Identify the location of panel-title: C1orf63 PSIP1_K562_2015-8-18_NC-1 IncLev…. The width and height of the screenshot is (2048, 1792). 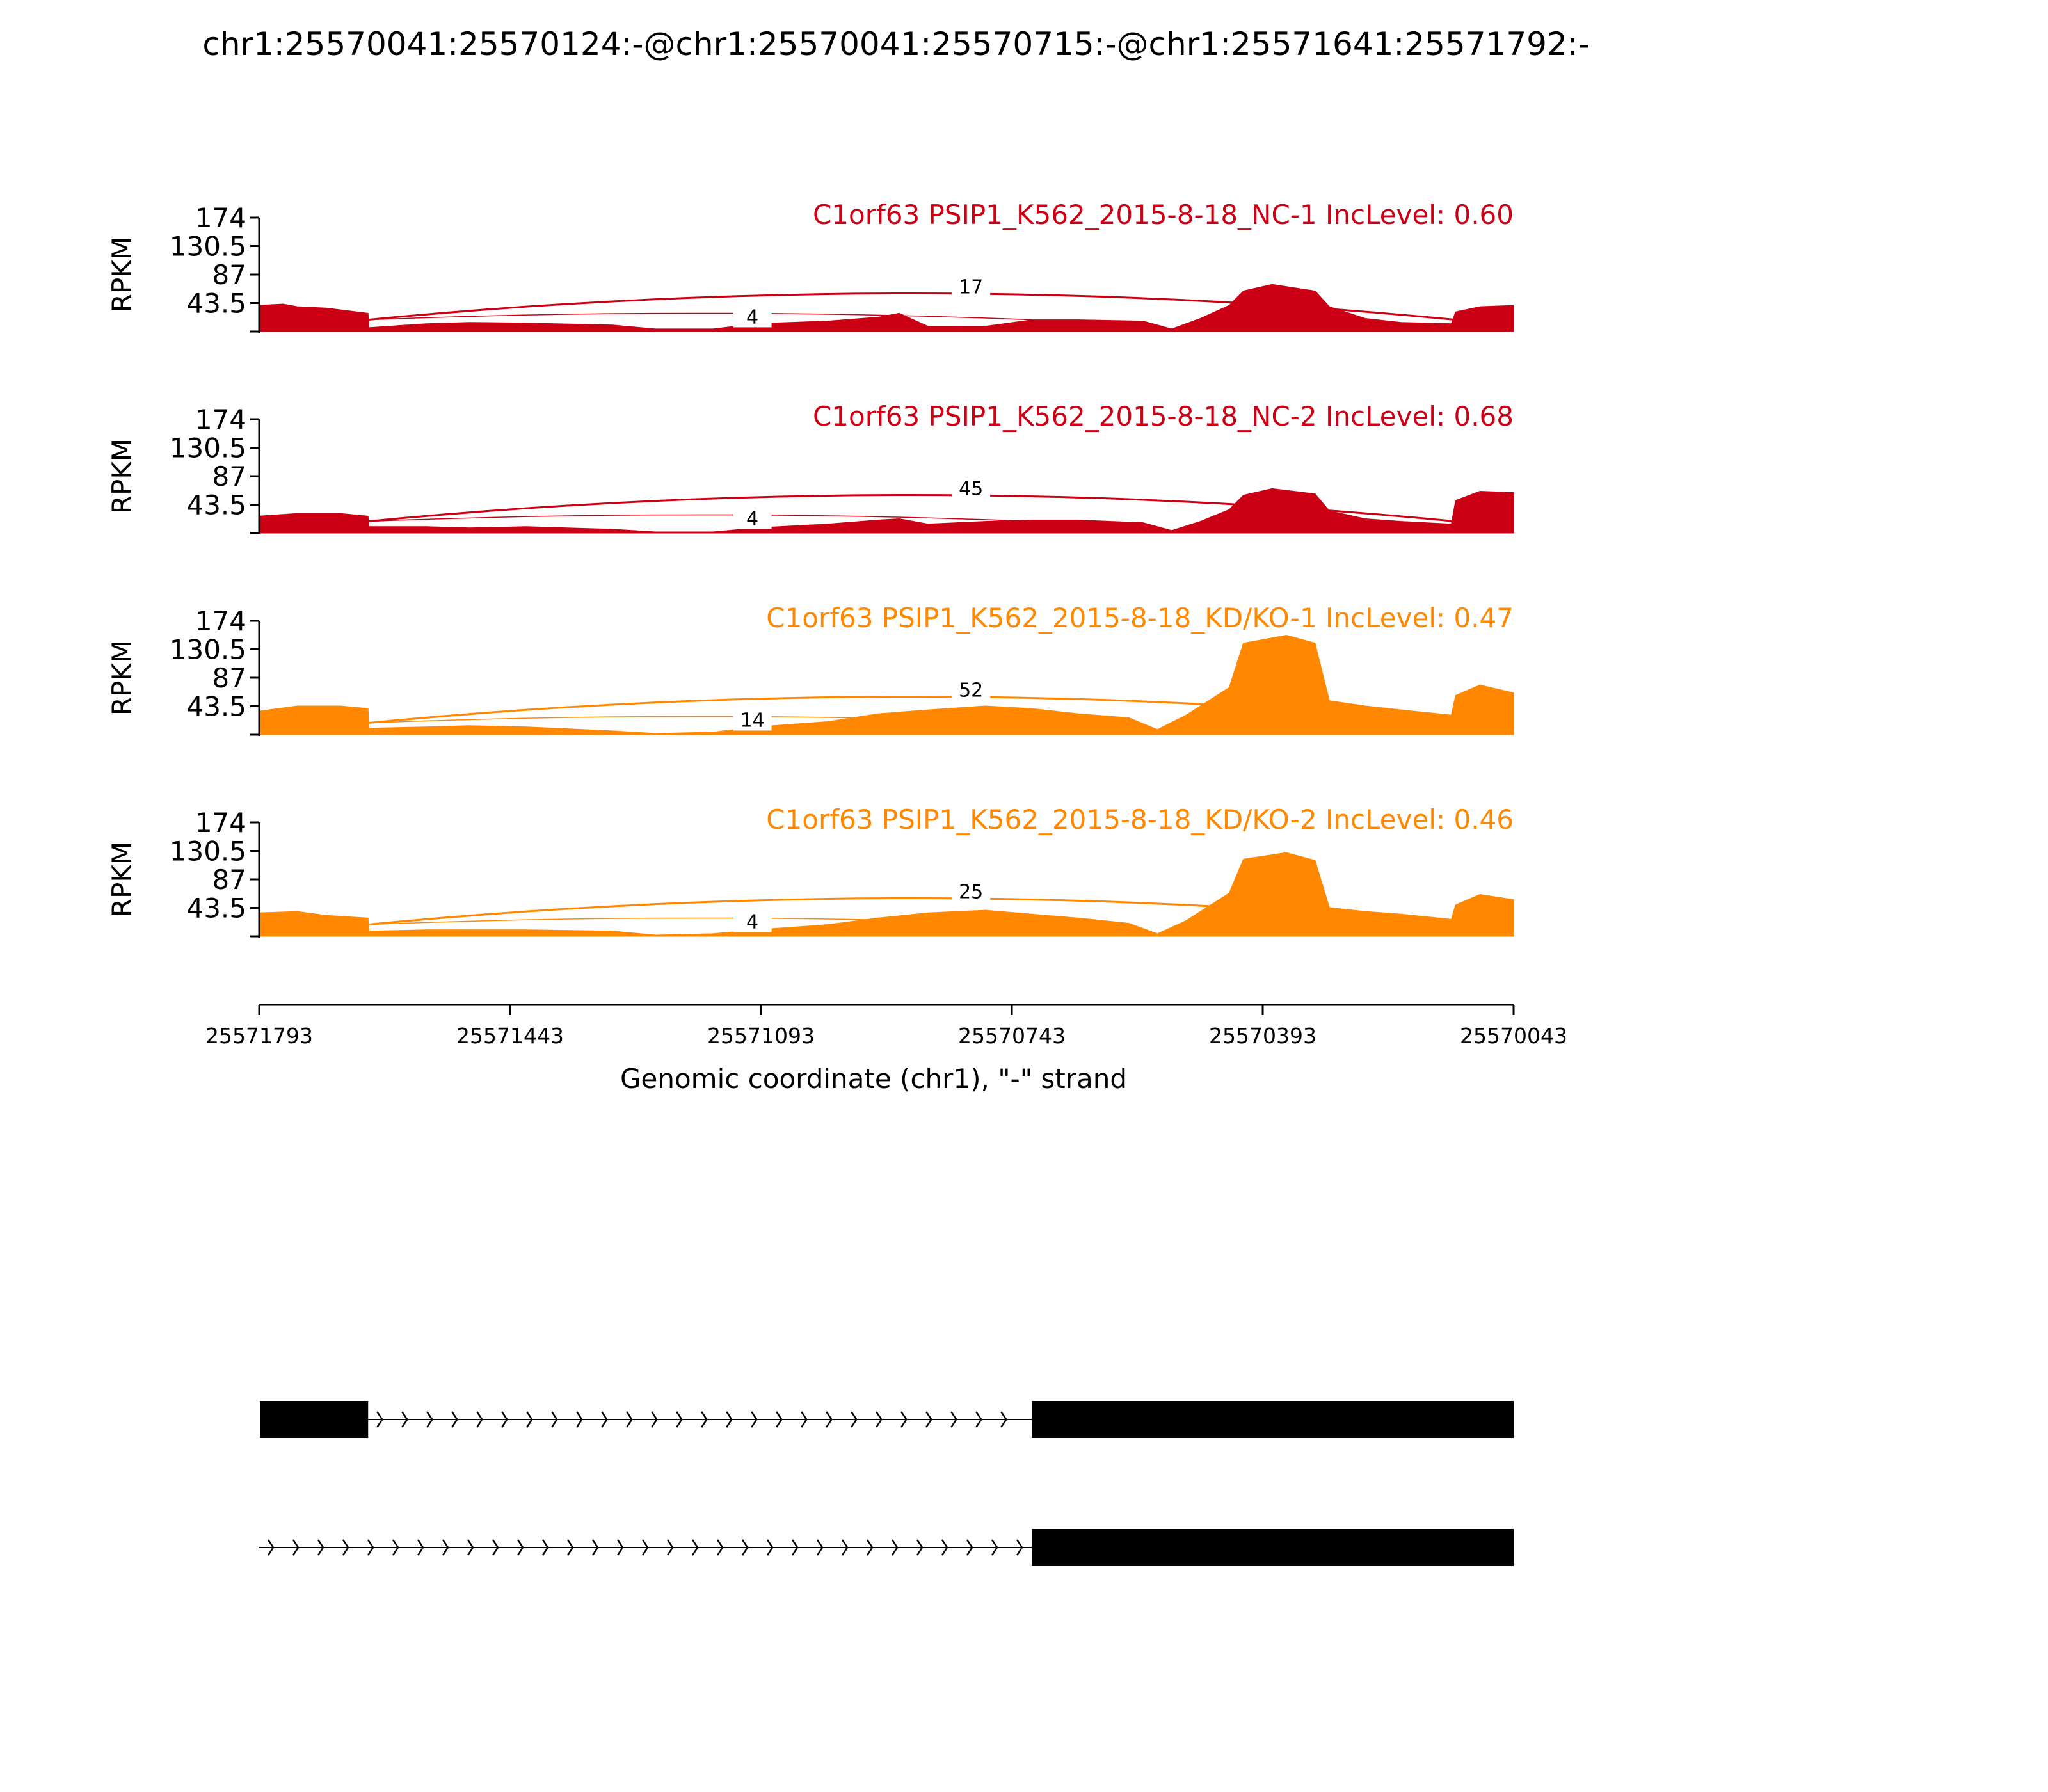
(1163, 214).